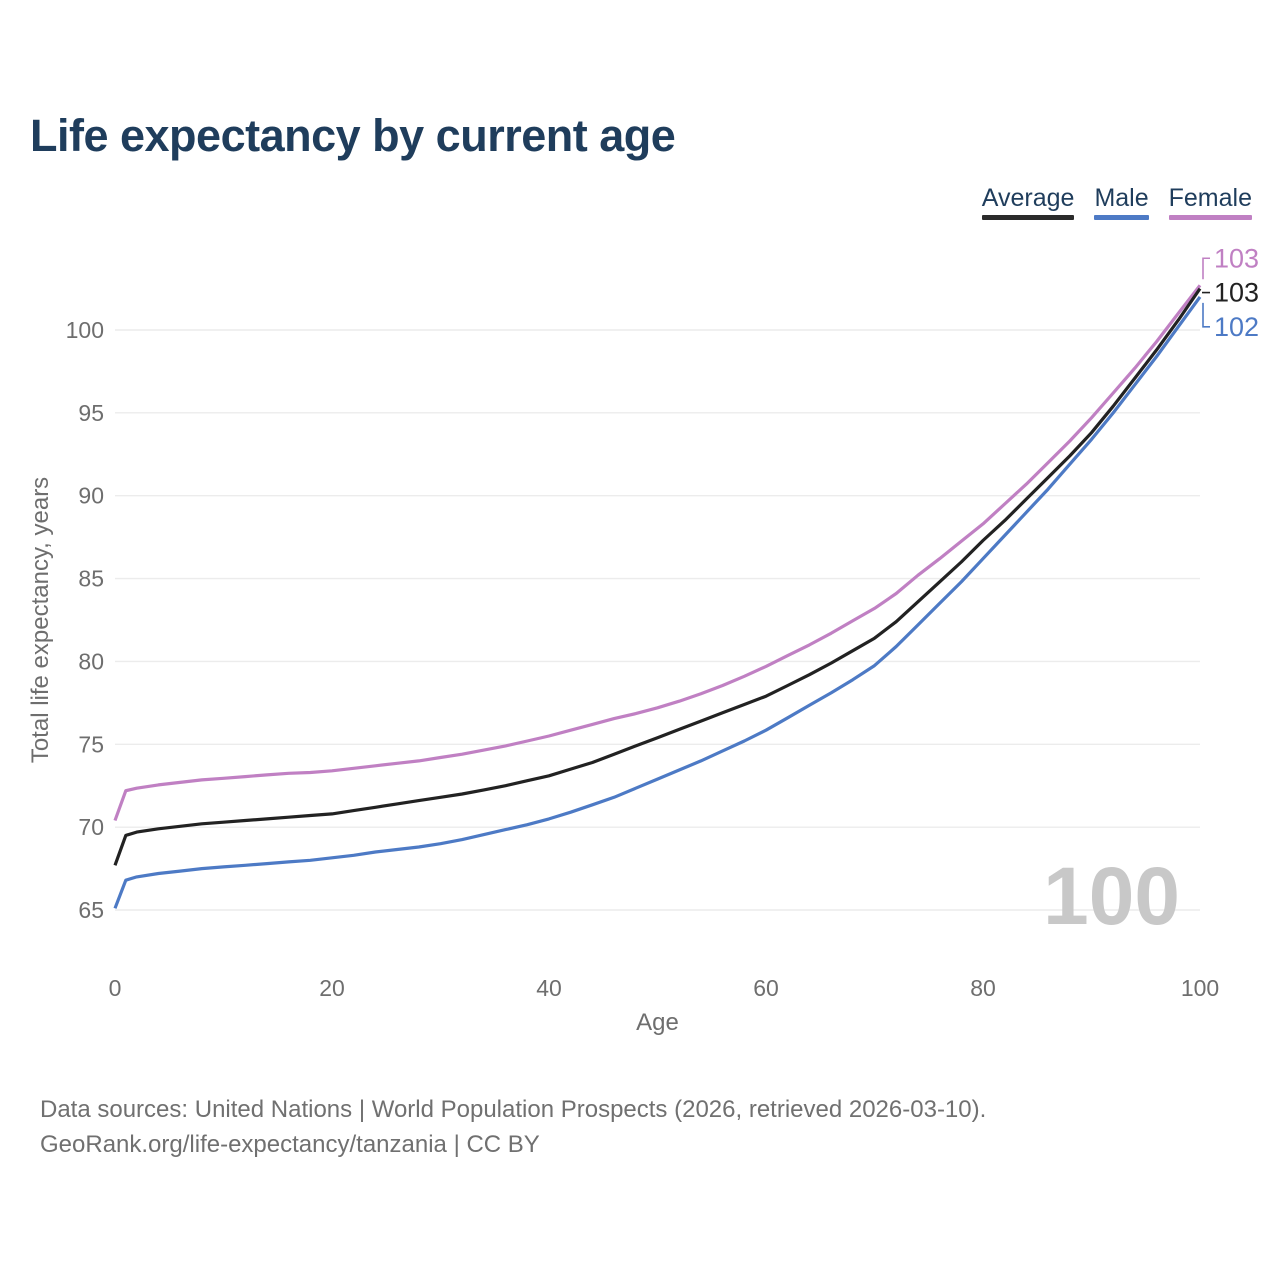 The height and width of the screenshot is (1280, 1280). I want to click on legend-swatch-average, so click(1028, 217).